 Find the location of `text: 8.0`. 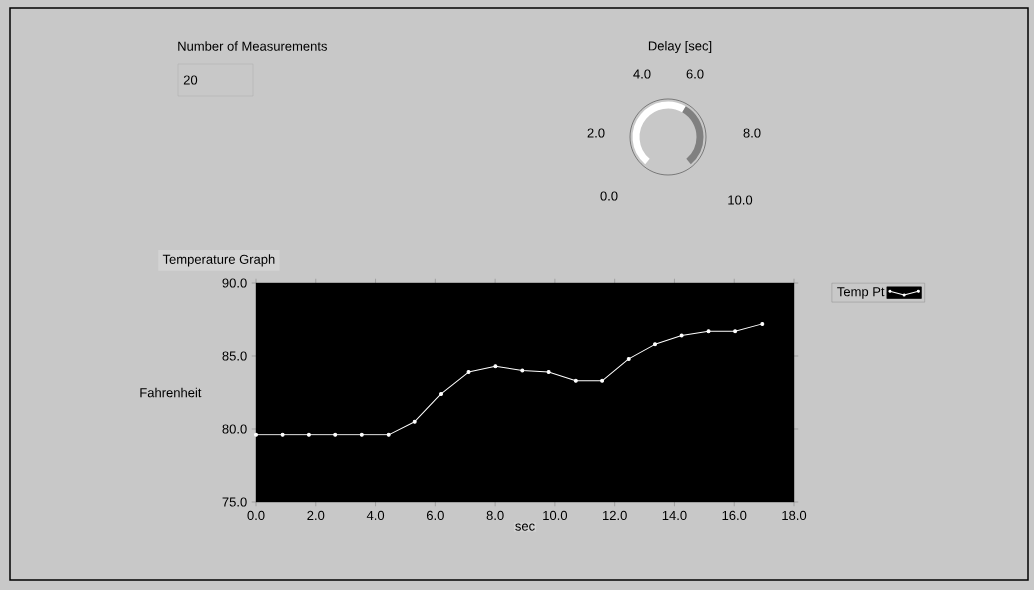

text: 8.0 is located at coordinates (752, 133).